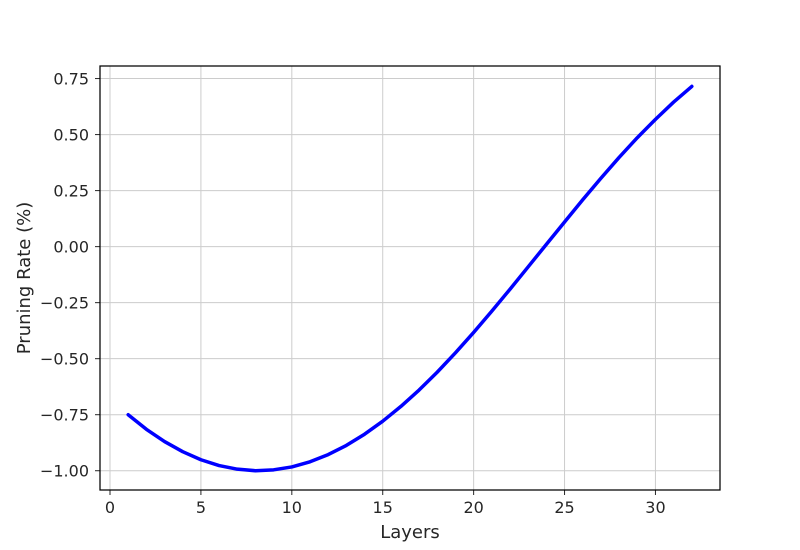 This screenshot has height=550, width=800. What do you see at coordinates (383, 507) in the screenshot?
I see `x-tick-label: 15` at bounding box center [383, 507].